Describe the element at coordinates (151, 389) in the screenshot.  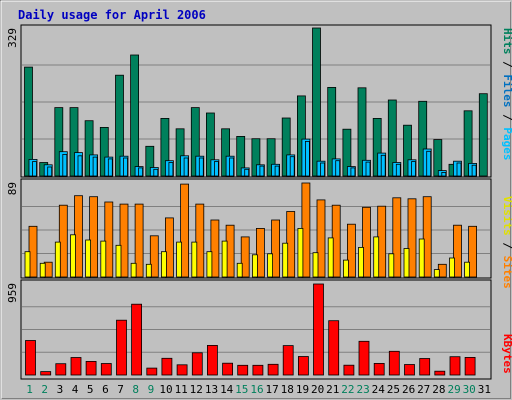
I see `x-label-day-9: 9` at that location.